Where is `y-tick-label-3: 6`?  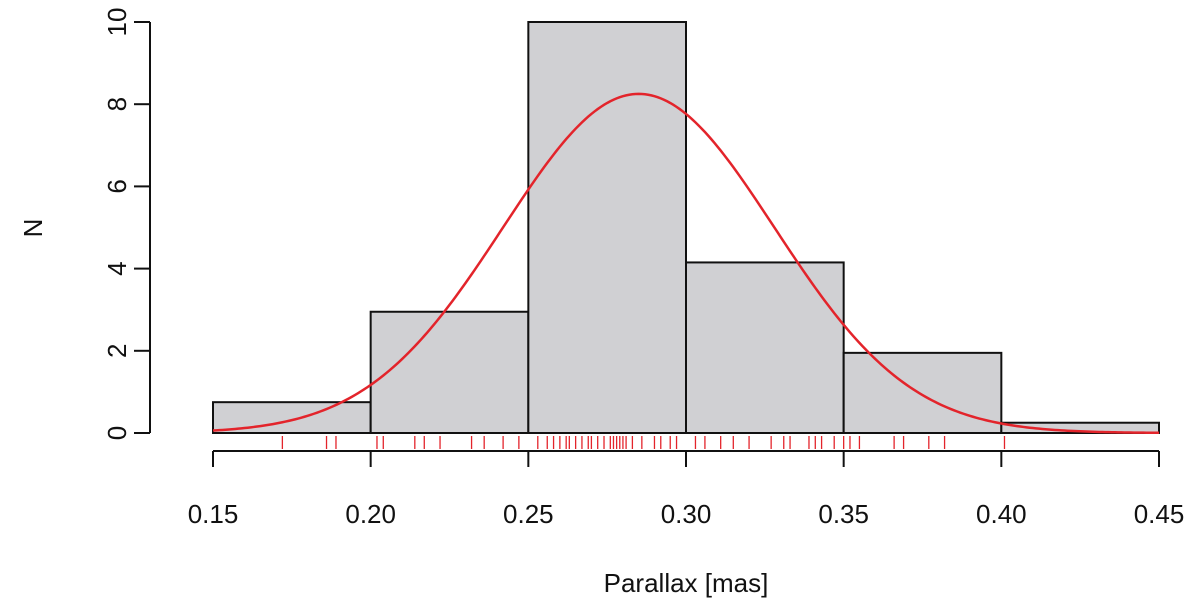 y-tick-label-3: 6 is located at coordinates (117, 186).